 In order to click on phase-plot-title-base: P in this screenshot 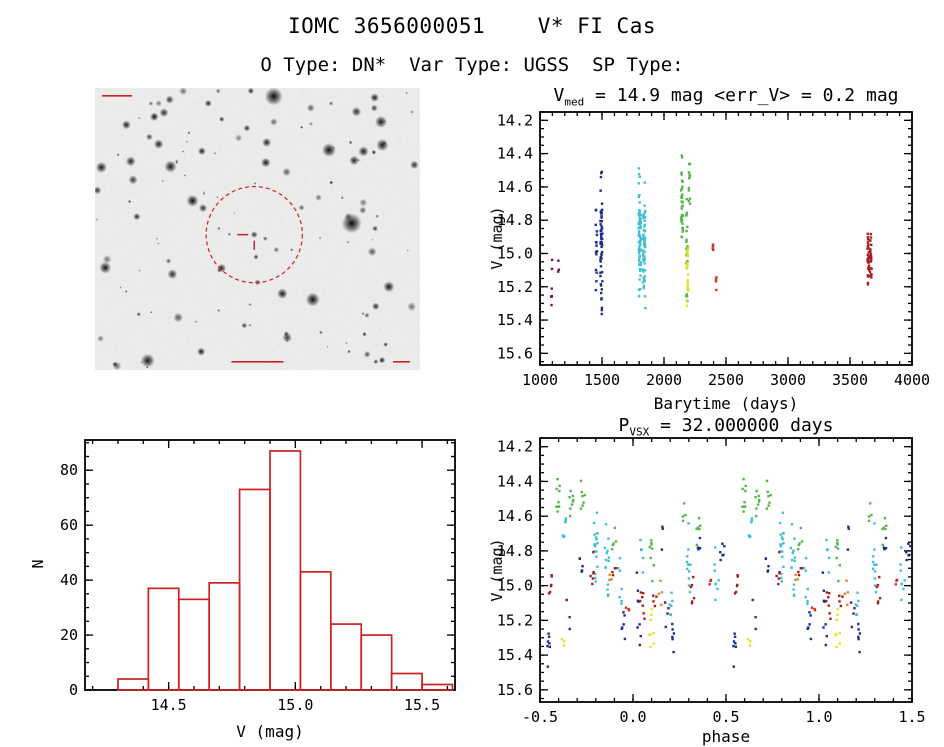, I will do `click(624, 425)`.